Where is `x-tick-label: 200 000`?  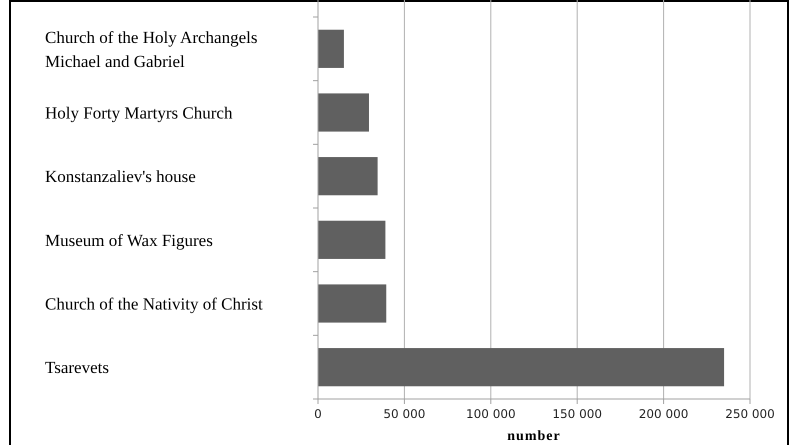 x-tick-label: 200 000 is located at coordinates (663, 414).